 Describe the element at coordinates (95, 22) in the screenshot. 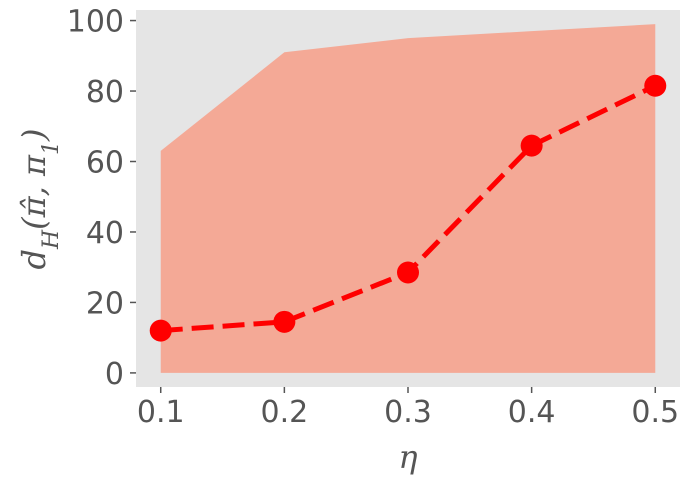

I see `y-tick-label: 100` at that location.